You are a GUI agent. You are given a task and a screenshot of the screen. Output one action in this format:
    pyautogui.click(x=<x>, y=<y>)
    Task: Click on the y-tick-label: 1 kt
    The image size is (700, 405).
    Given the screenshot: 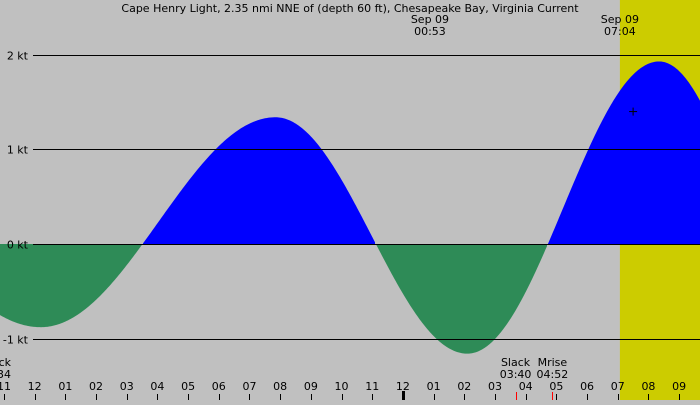 What is the action you would take?
    pyautogui.click(x=18, y=150)
    